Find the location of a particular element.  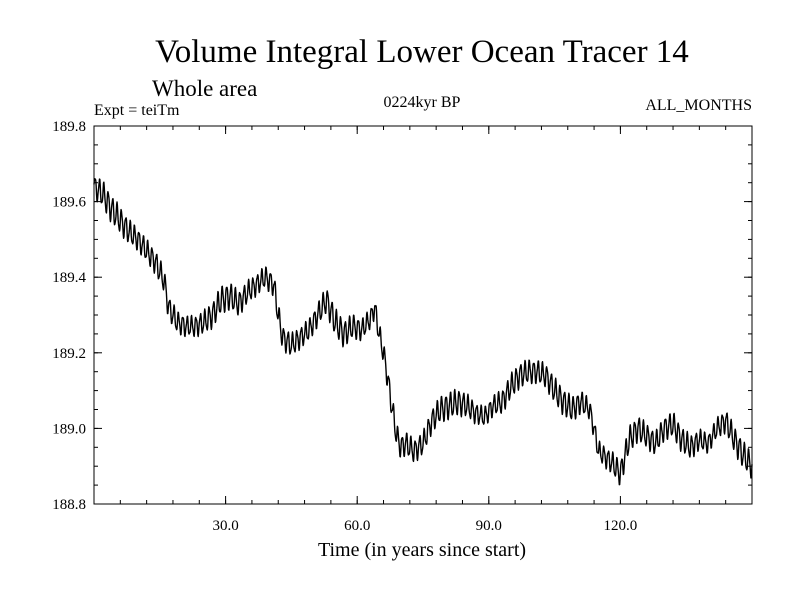

x-tick-label: 90.0 is located at coordinates (489, 526).